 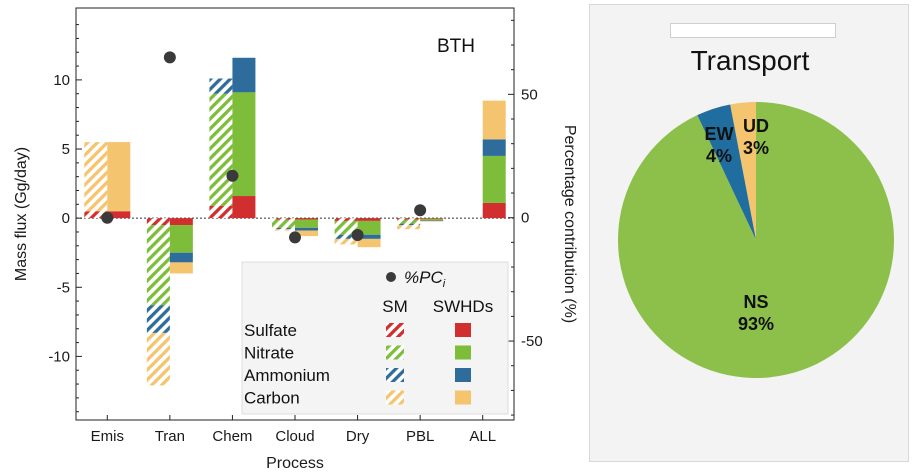 I want to click on bar-sm-carbon-pbl, so click(x=409, y=227).